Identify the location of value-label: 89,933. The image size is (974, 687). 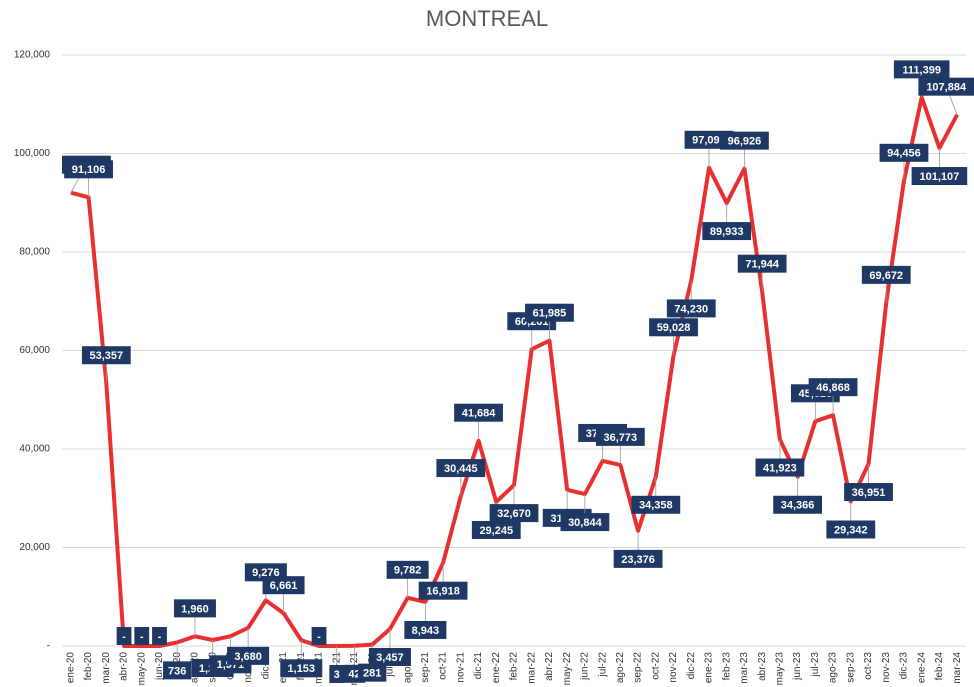
(727, 232).